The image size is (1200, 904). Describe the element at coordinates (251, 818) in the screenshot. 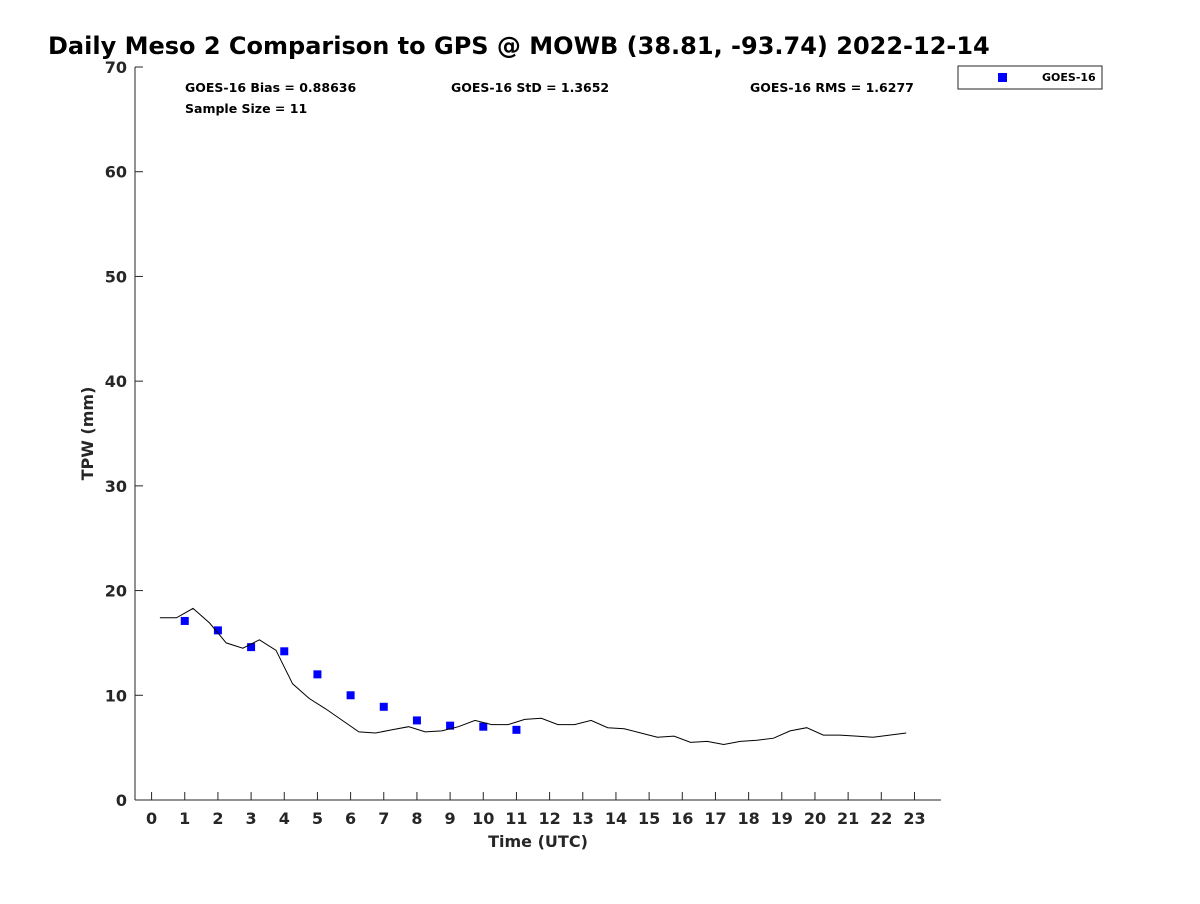

I see `x-tick-label: 3` at that location.